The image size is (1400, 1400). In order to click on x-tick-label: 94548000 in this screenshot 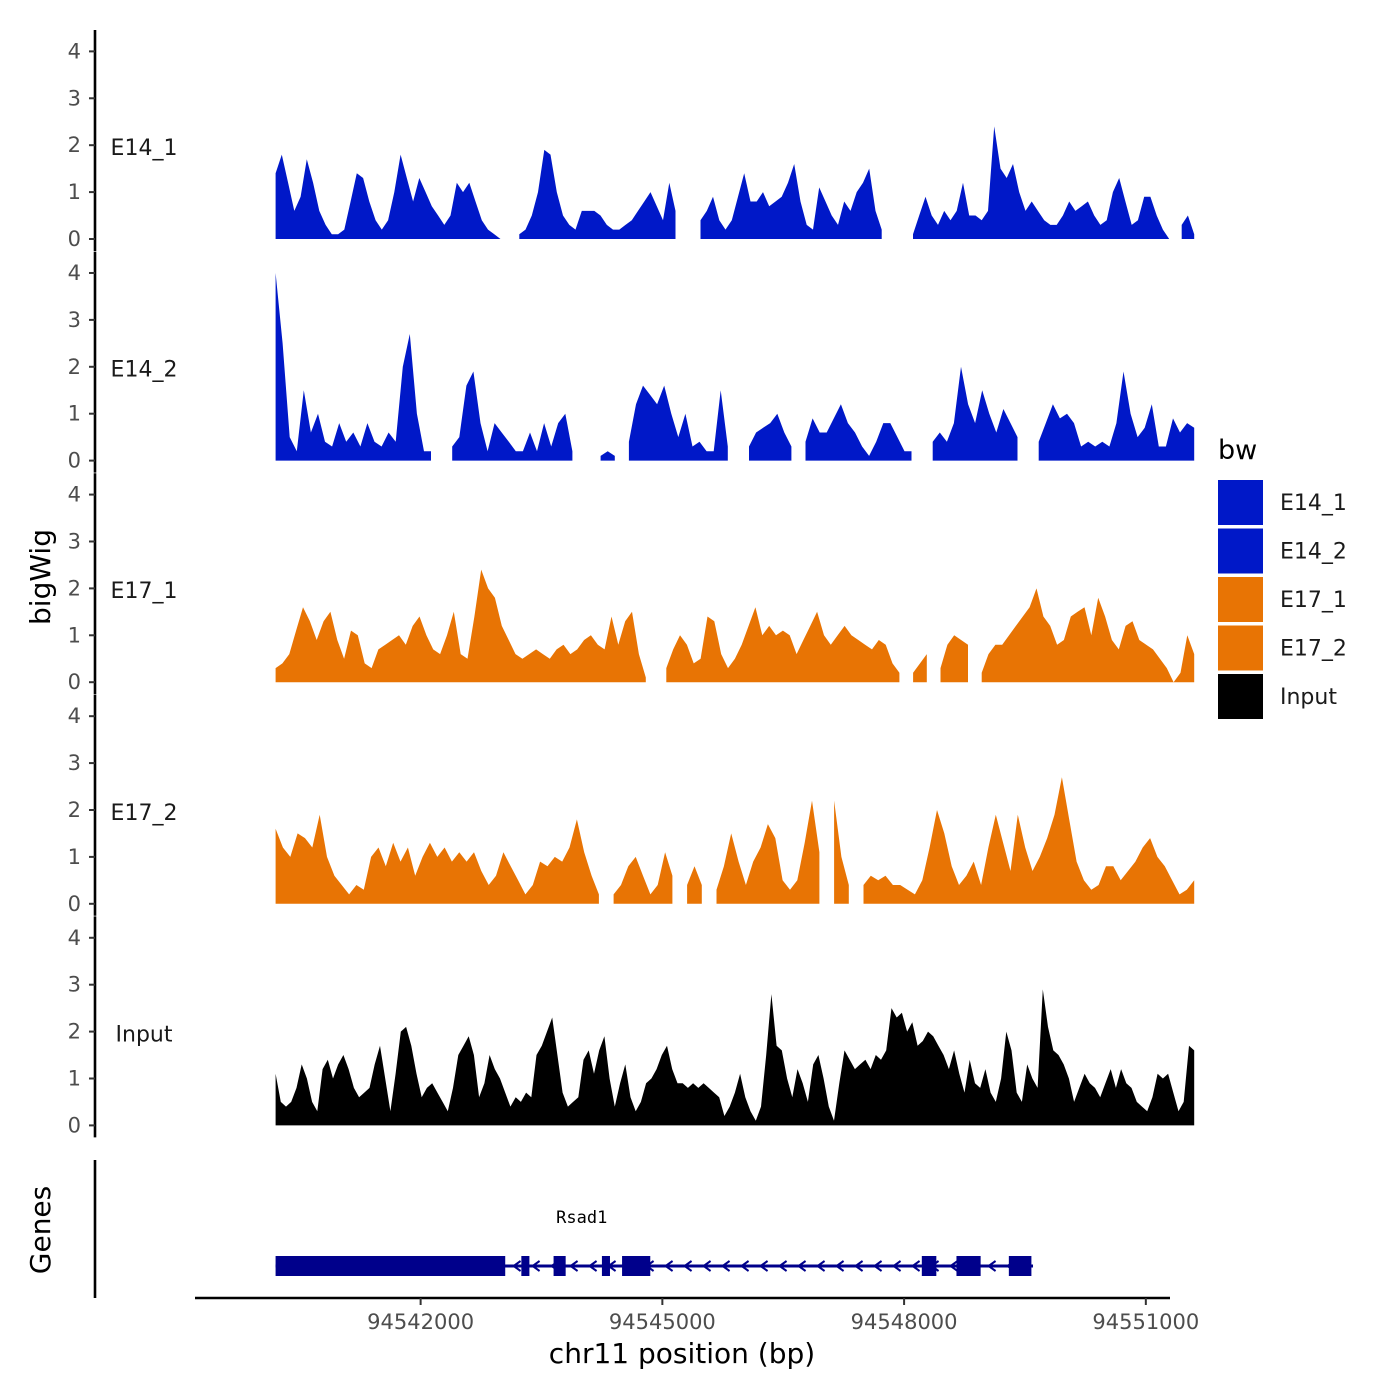, I will do `click(904, 1322)`.